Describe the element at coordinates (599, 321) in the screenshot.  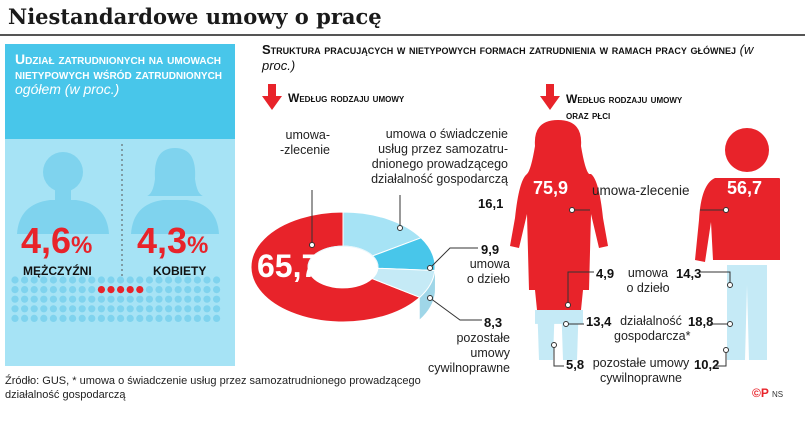
I see `woman-value-dzialalnosc: 13,4` at that location.